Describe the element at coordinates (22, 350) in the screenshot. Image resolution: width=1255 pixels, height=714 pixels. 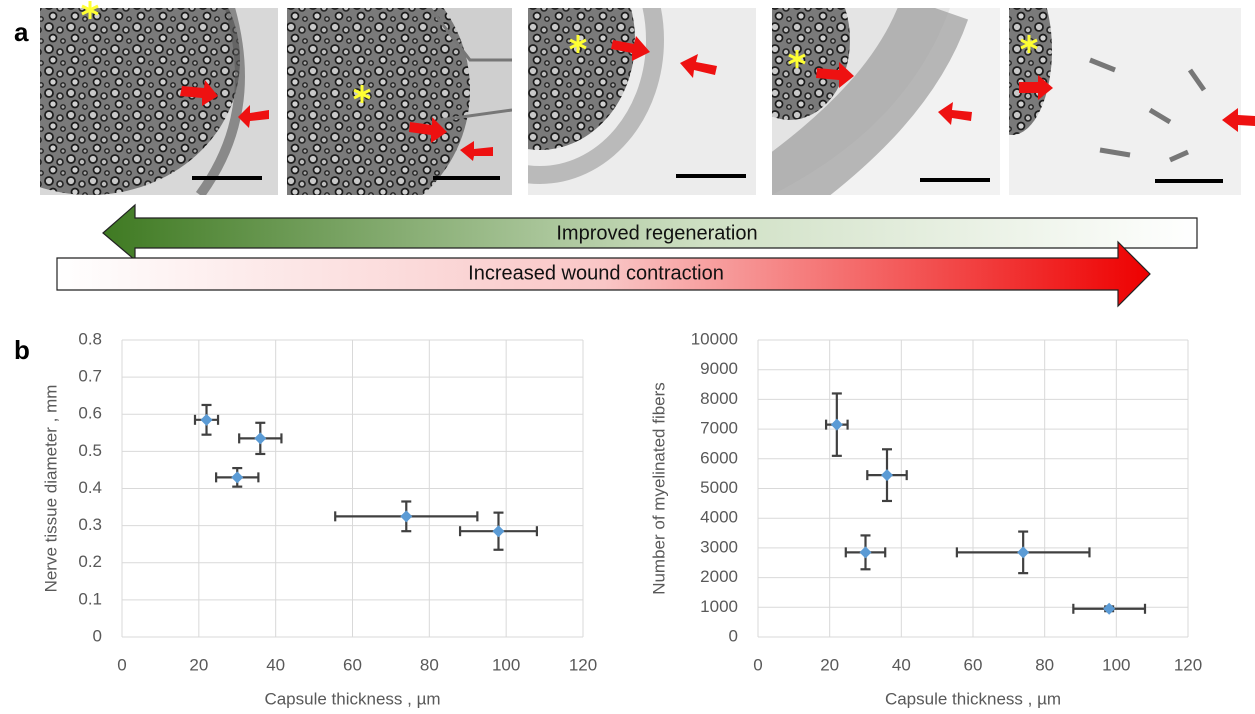
I see `panel-label: b` at that location.